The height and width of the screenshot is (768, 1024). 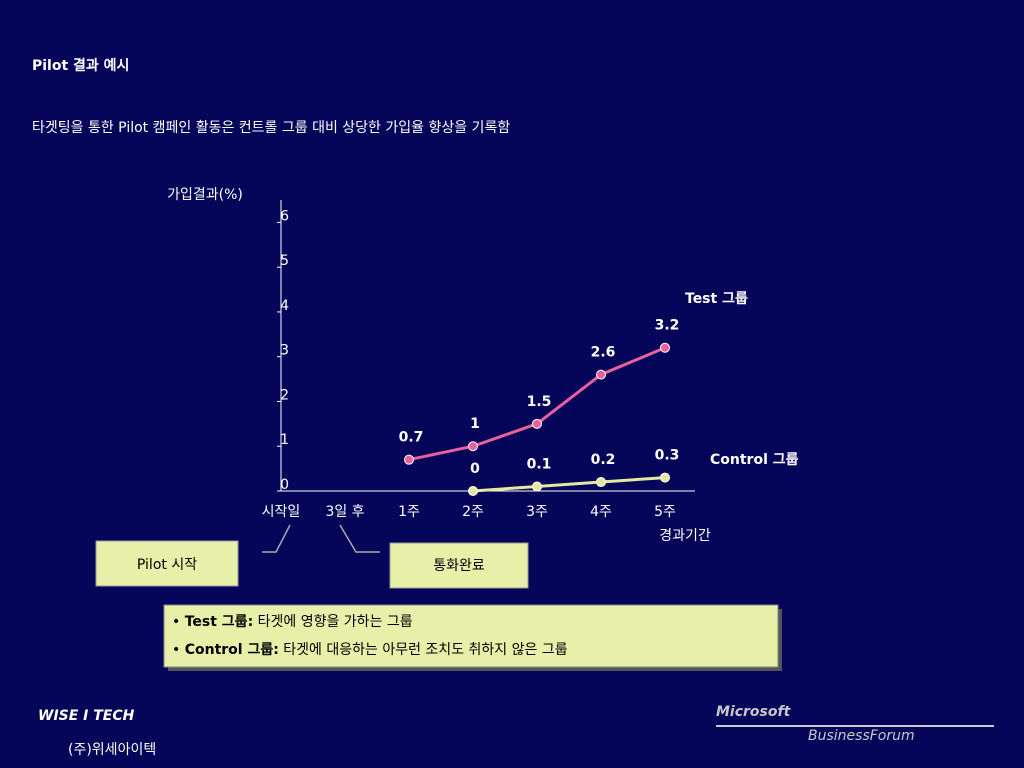 What do you see at coordinates (205, 195) in the screenshot?
I see `y-axis-label: 가입결과(%)` at bounding box center [205, 195].